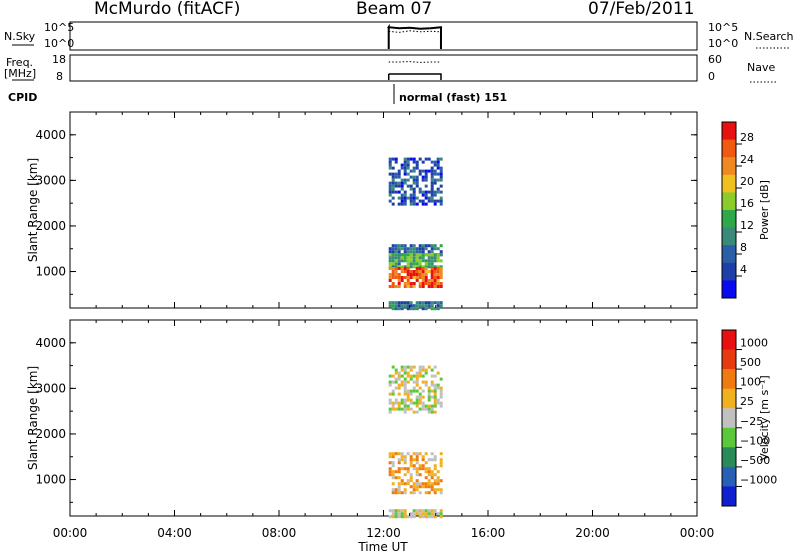 This screenshot has height=554, width=800. What do you see at coordinates (750, 382) in the screenshot?
I see `colorbar-tick-label: 100` at bounding box center [750, 382].